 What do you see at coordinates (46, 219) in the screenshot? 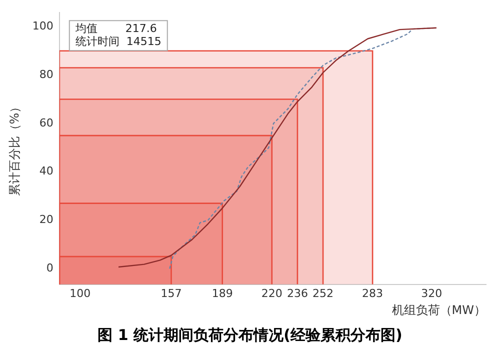
I see `y-tick-label: 20` at bounding box center [46, 219].